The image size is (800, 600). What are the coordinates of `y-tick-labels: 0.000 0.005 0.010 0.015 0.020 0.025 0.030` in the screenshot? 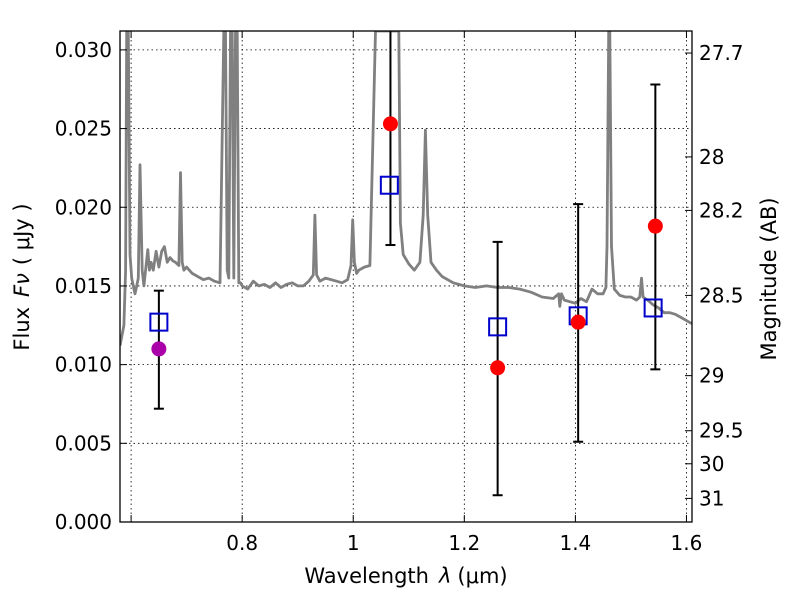 It's located at (83, 286).